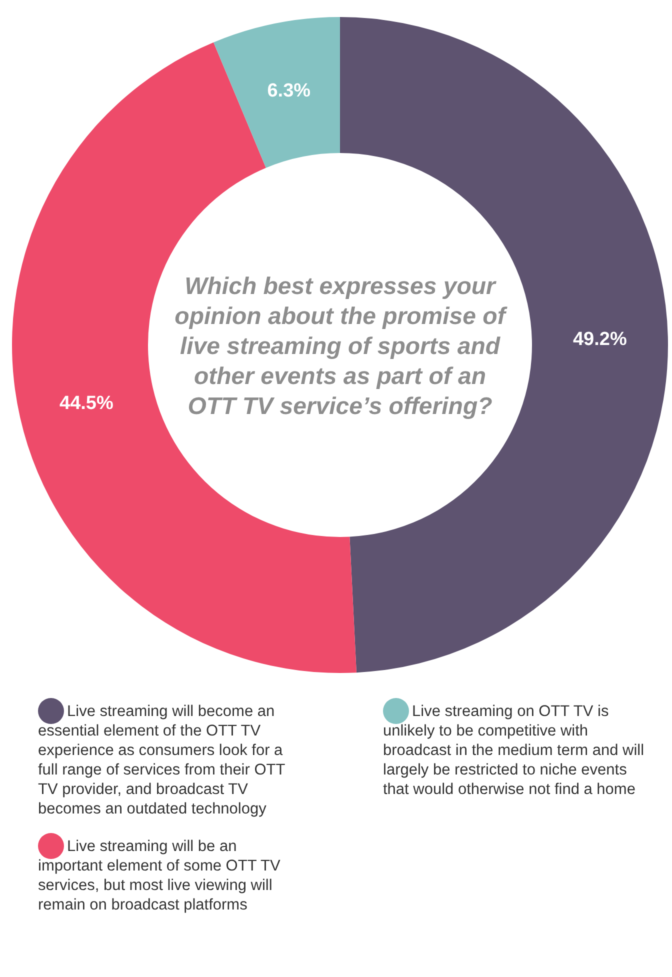  What do you see at coordinates (160, 876) in the screenshot?
I see `legend-label: Live streaming will be an important element of some OTT TV services, but most live viewing will remain on broadcast platforms` at bounding box center [160, 876].